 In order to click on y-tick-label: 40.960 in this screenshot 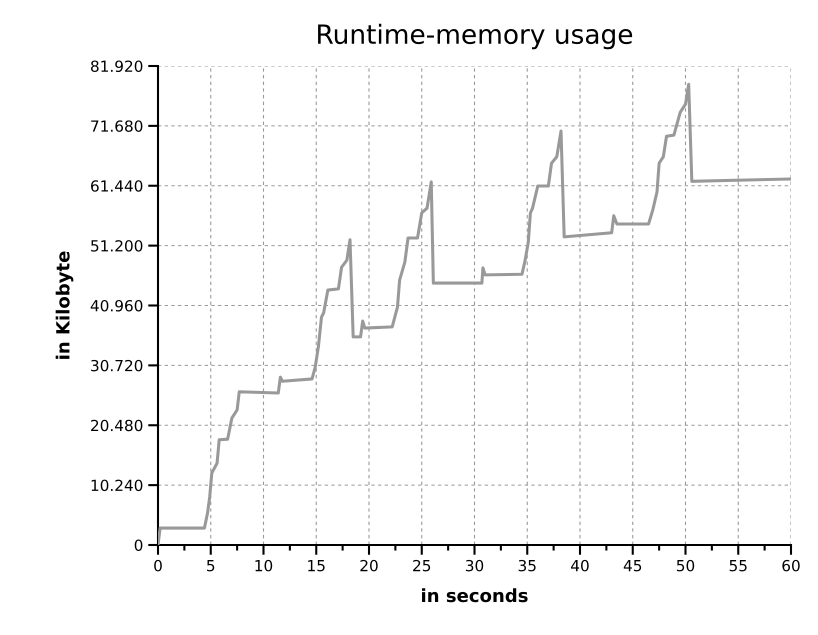, I will do `click(116, 306)`.